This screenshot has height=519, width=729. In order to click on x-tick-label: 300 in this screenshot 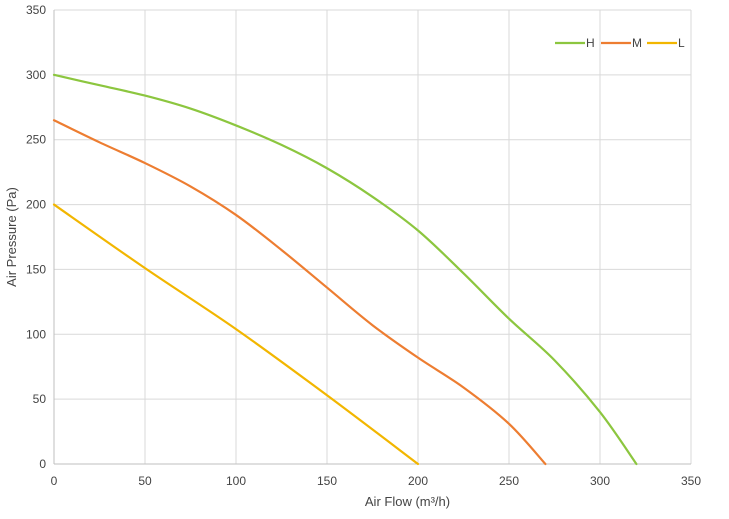, I will do `click(600, 481)`.